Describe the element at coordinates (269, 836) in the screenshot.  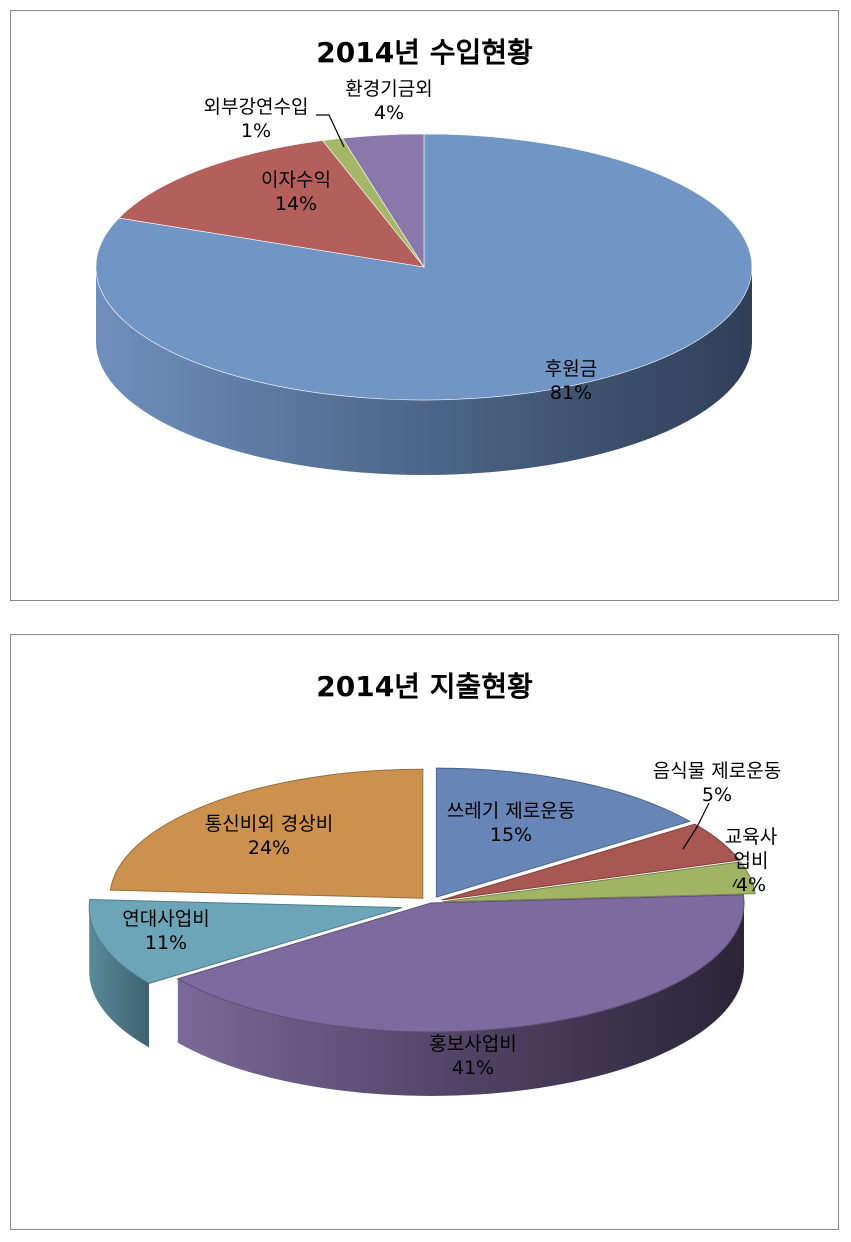
I see `data-label-통신비외 경상비: 통신비외 경상비 24%` at that location.